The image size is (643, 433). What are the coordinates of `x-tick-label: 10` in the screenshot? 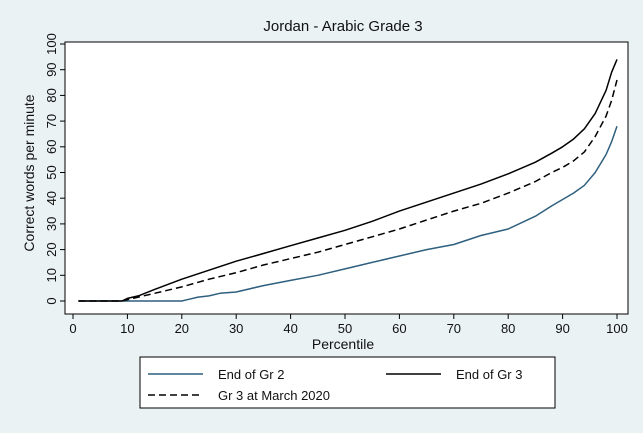 It's located at (127, 328).